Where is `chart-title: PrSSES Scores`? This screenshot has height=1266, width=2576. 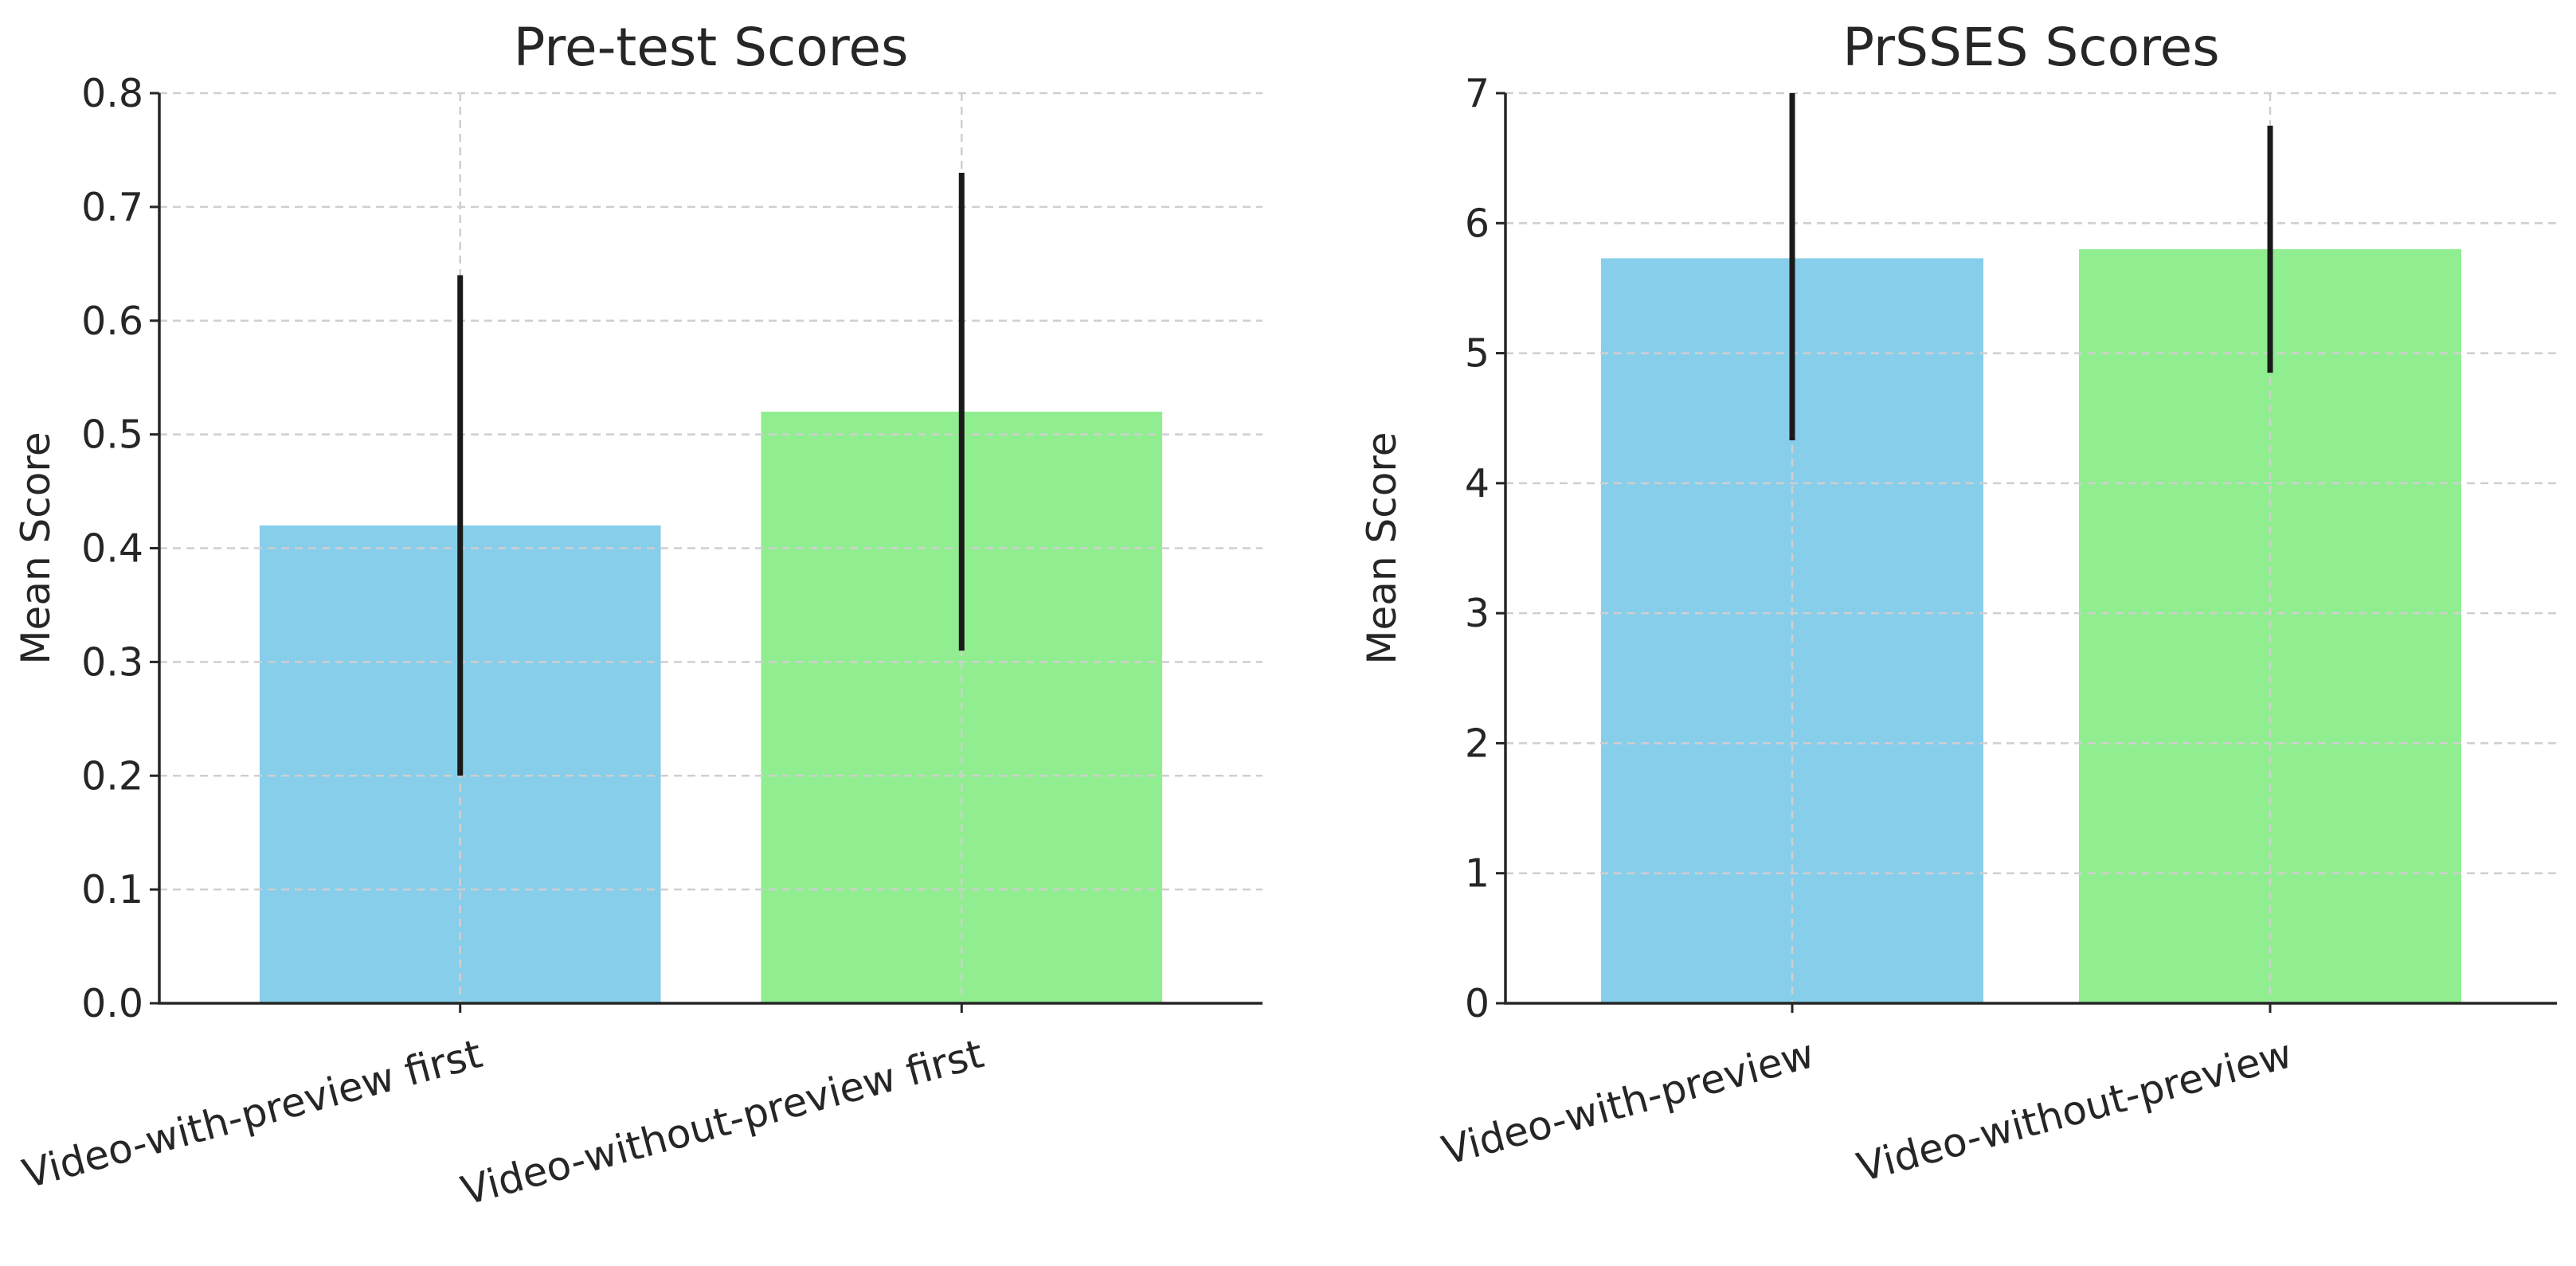
chart-title: PrSSES Scores is located at coordinates (2030, 47).